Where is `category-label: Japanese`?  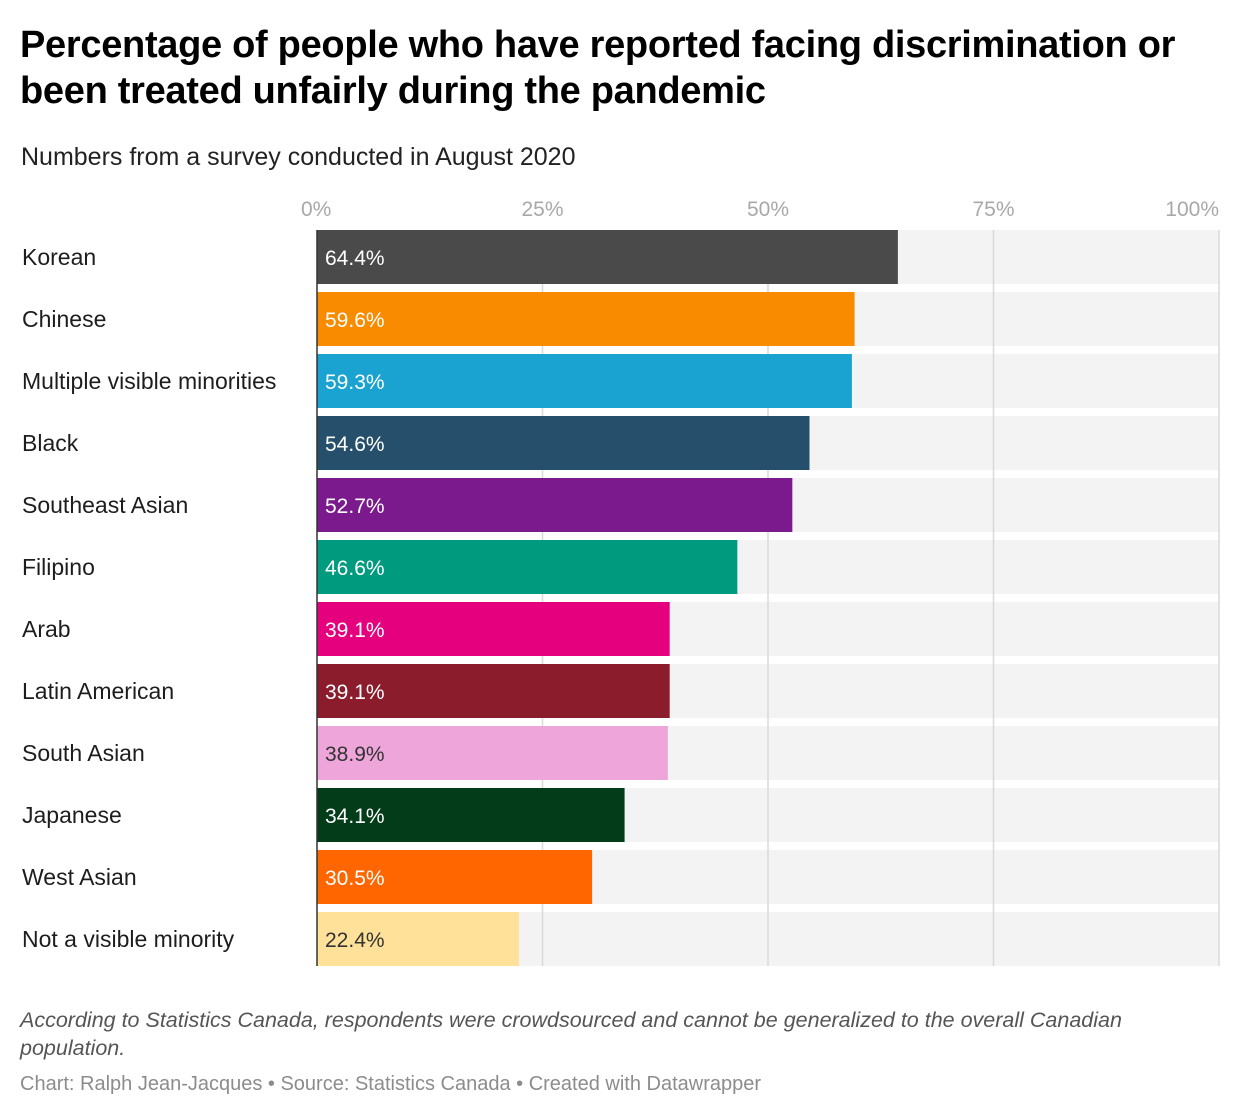
category-label: Japanese is located at coordinates (72, 815).